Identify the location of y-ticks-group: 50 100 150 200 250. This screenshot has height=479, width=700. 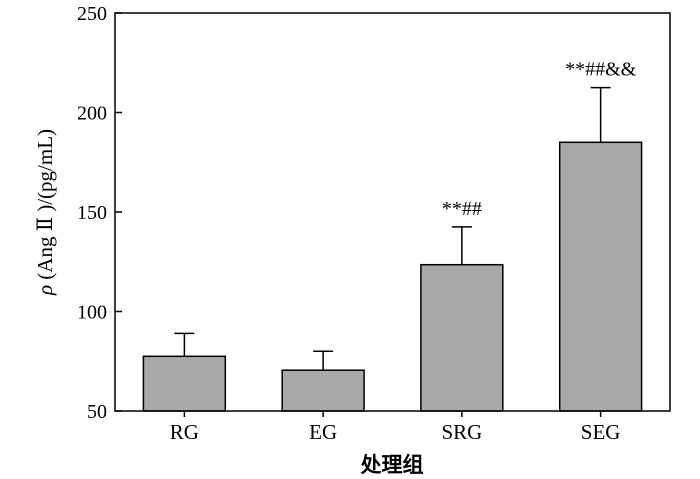
(99, 213).